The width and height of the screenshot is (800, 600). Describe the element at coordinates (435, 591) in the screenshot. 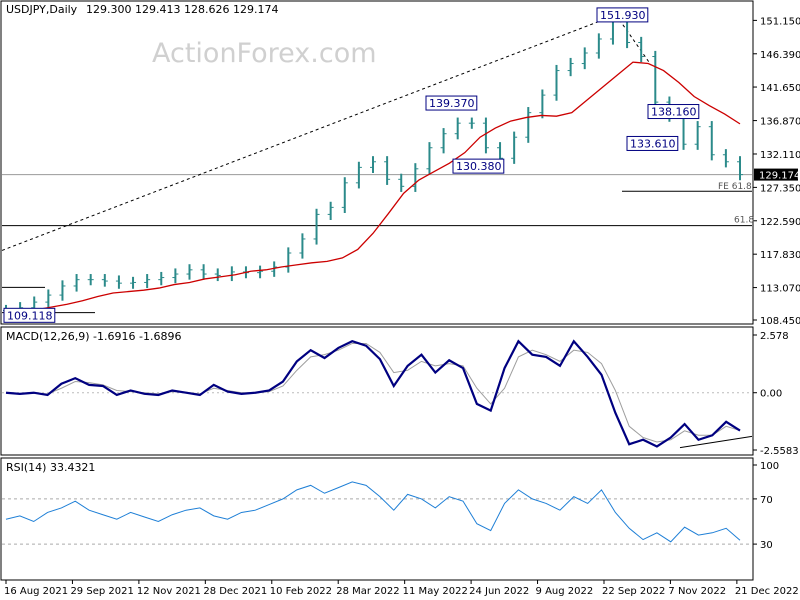

I see `time-tick-label: 11 May 2022` at that location.